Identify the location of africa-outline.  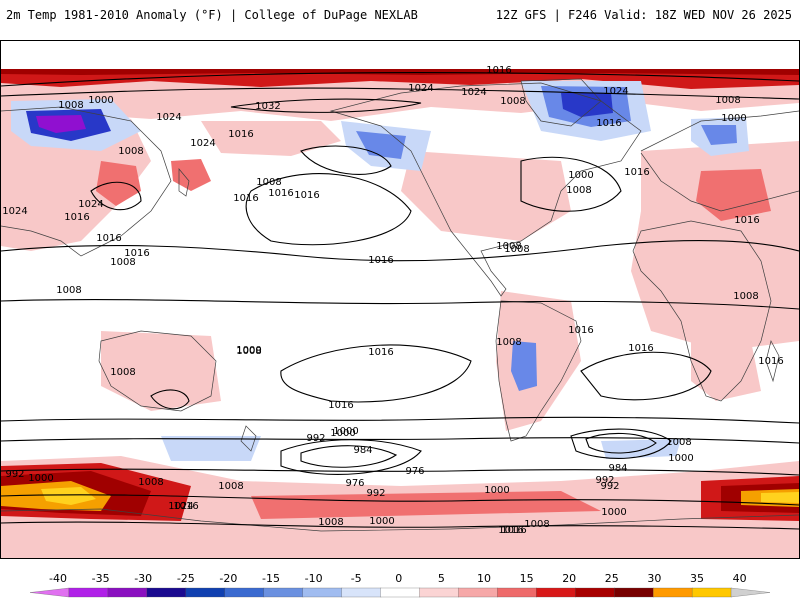
(702, 311).